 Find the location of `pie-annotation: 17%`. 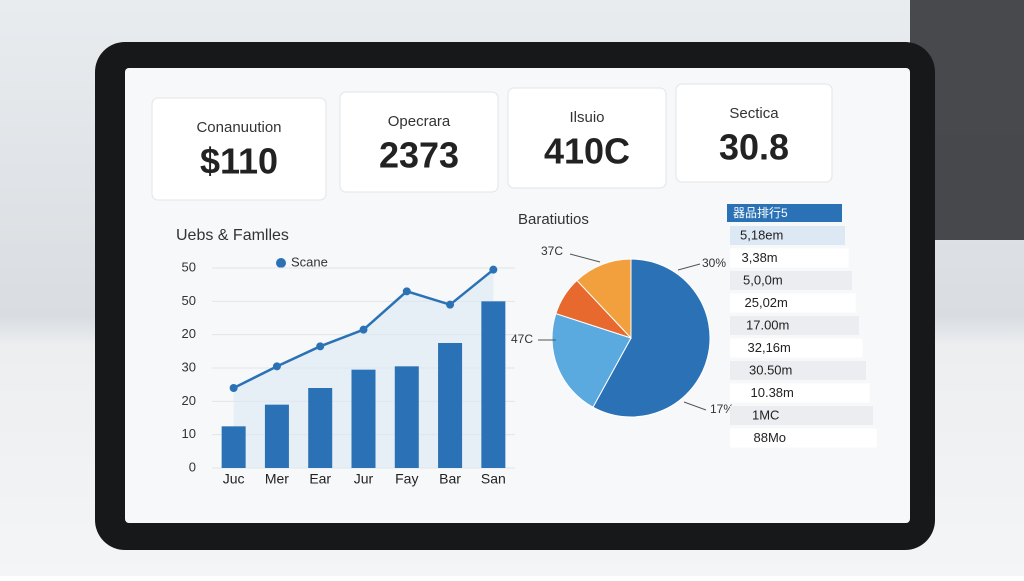

pie-annotation: 17% is located at coordinates (722, 409).